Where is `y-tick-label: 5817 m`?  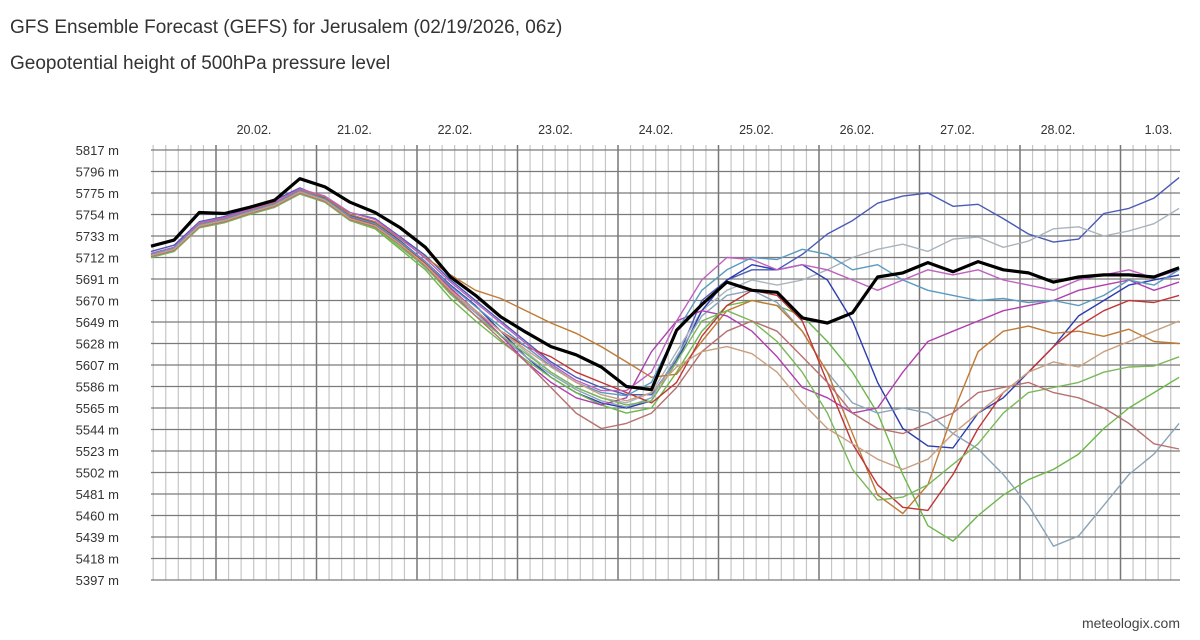 y-tick-label: 5817 m is located at coordinates (97, 150).